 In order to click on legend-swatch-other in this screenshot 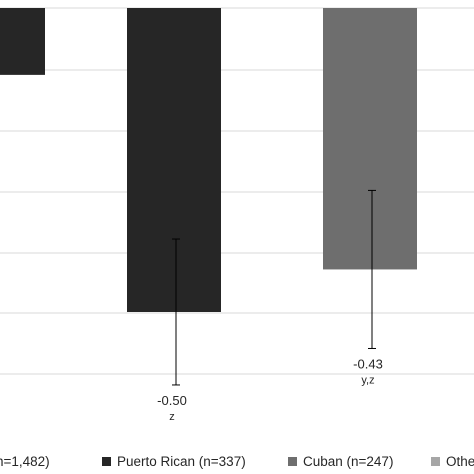, I will do `click(435, 461)`.